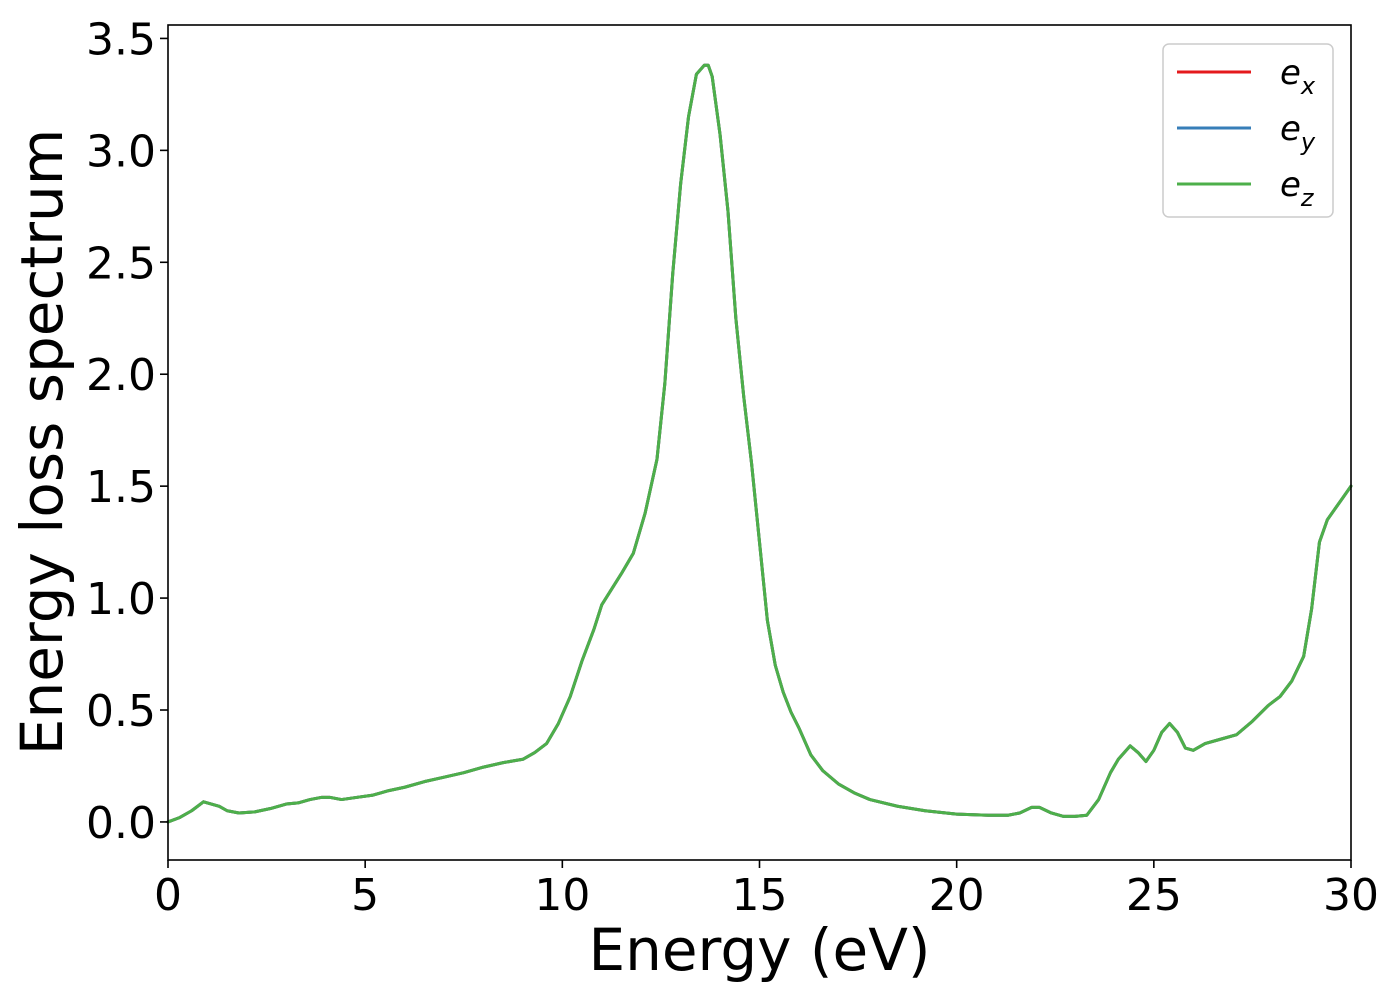  I want to click on legend-label-e-y: ey, so click(1298, 132).